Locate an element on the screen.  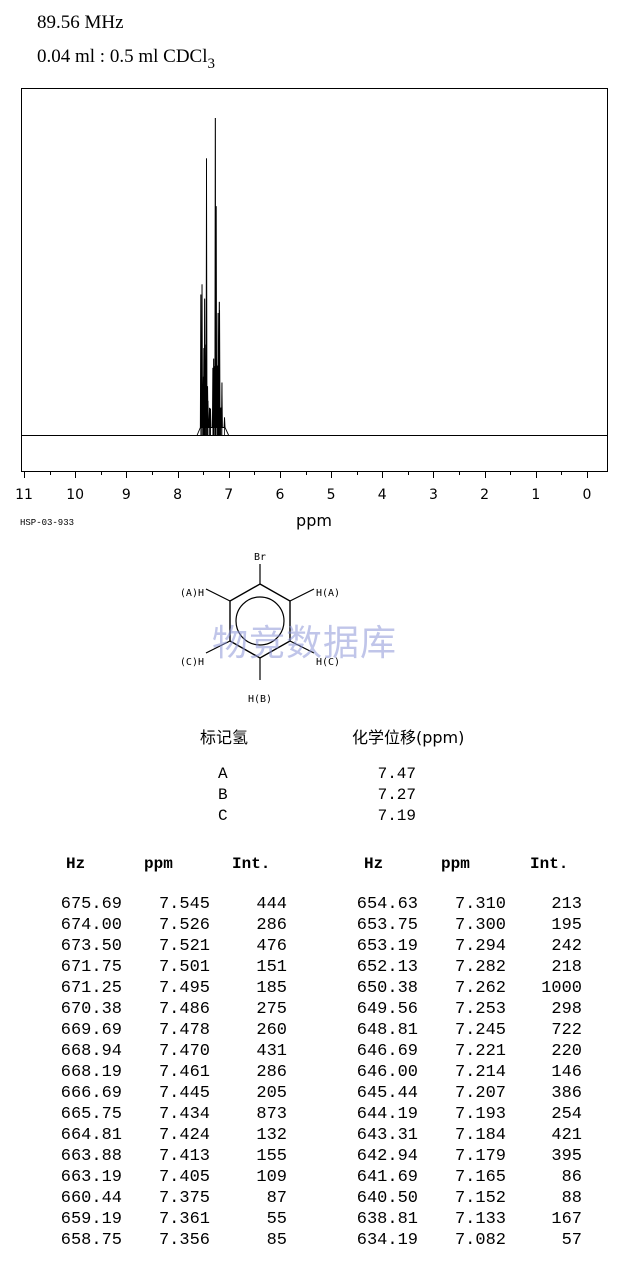
assignment-label-C: C is located at coordinates (223, 816).